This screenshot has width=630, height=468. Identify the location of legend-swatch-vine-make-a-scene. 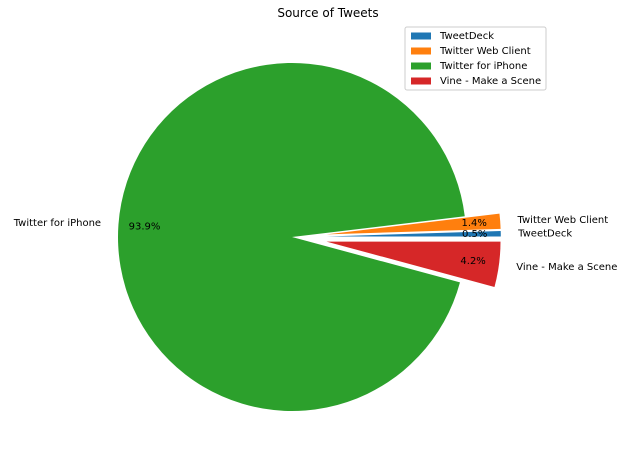
(421, 81).